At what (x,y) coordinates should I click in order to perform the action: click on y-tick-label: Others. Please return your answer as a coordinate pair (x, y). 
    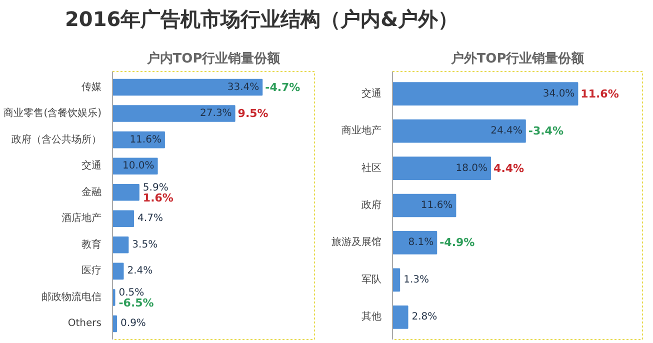
    Looking at the image, I should click on (85, 324).